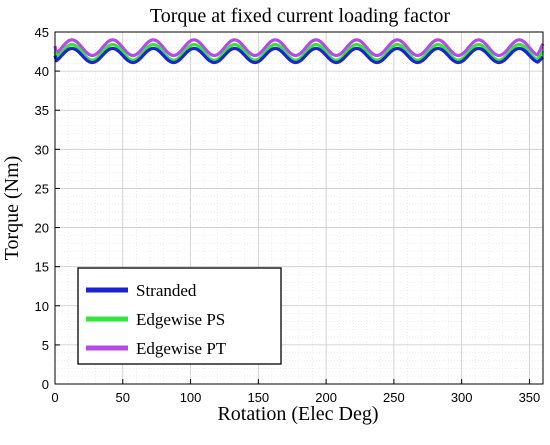 This screenshot has height=445, width=550. Describe the element at coordinates (181, 348) in the screenshot. I see `legend-label: Edgewise PT` at that location.